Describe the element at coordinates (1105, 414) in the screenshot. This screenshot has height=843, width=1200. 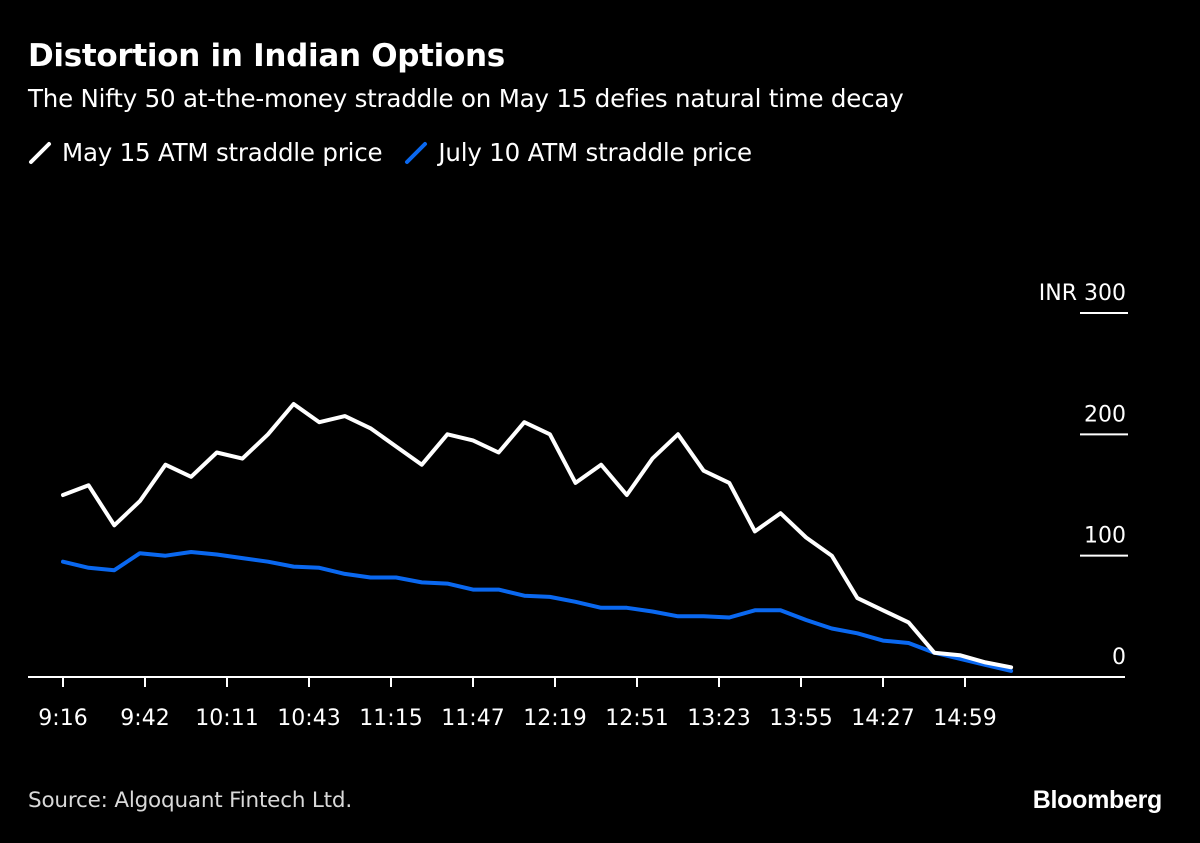
I see `y-tick-label: 200` at that location.